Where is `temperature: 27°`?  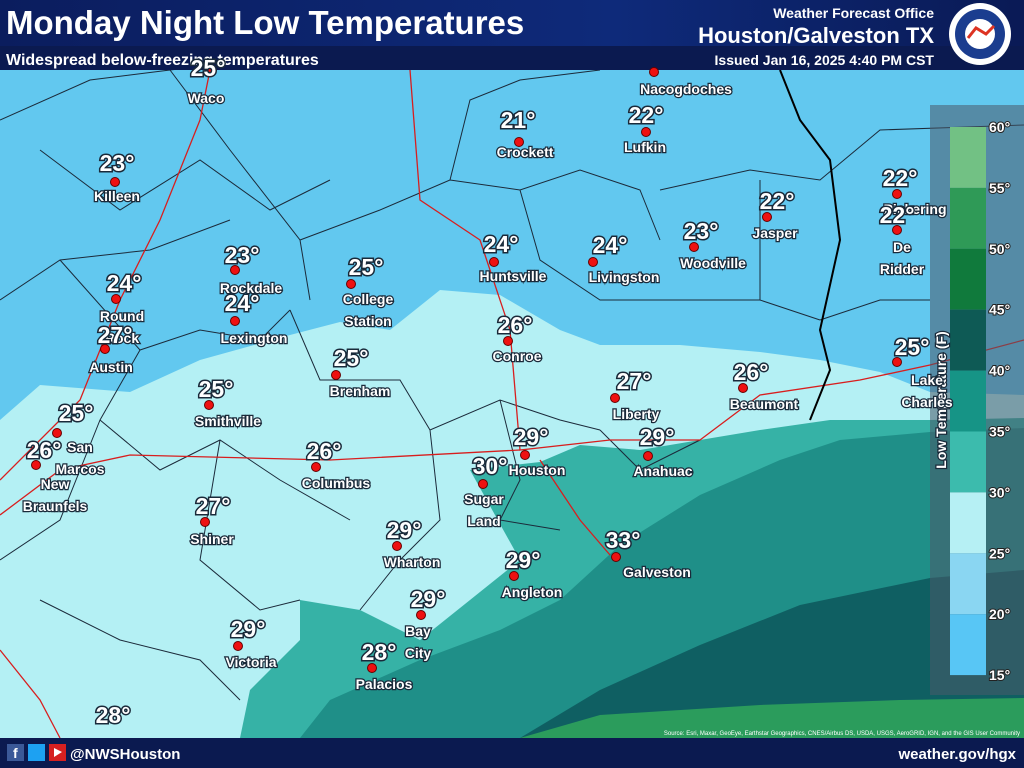 temperature: 27° is located at coordinates (115, 335).